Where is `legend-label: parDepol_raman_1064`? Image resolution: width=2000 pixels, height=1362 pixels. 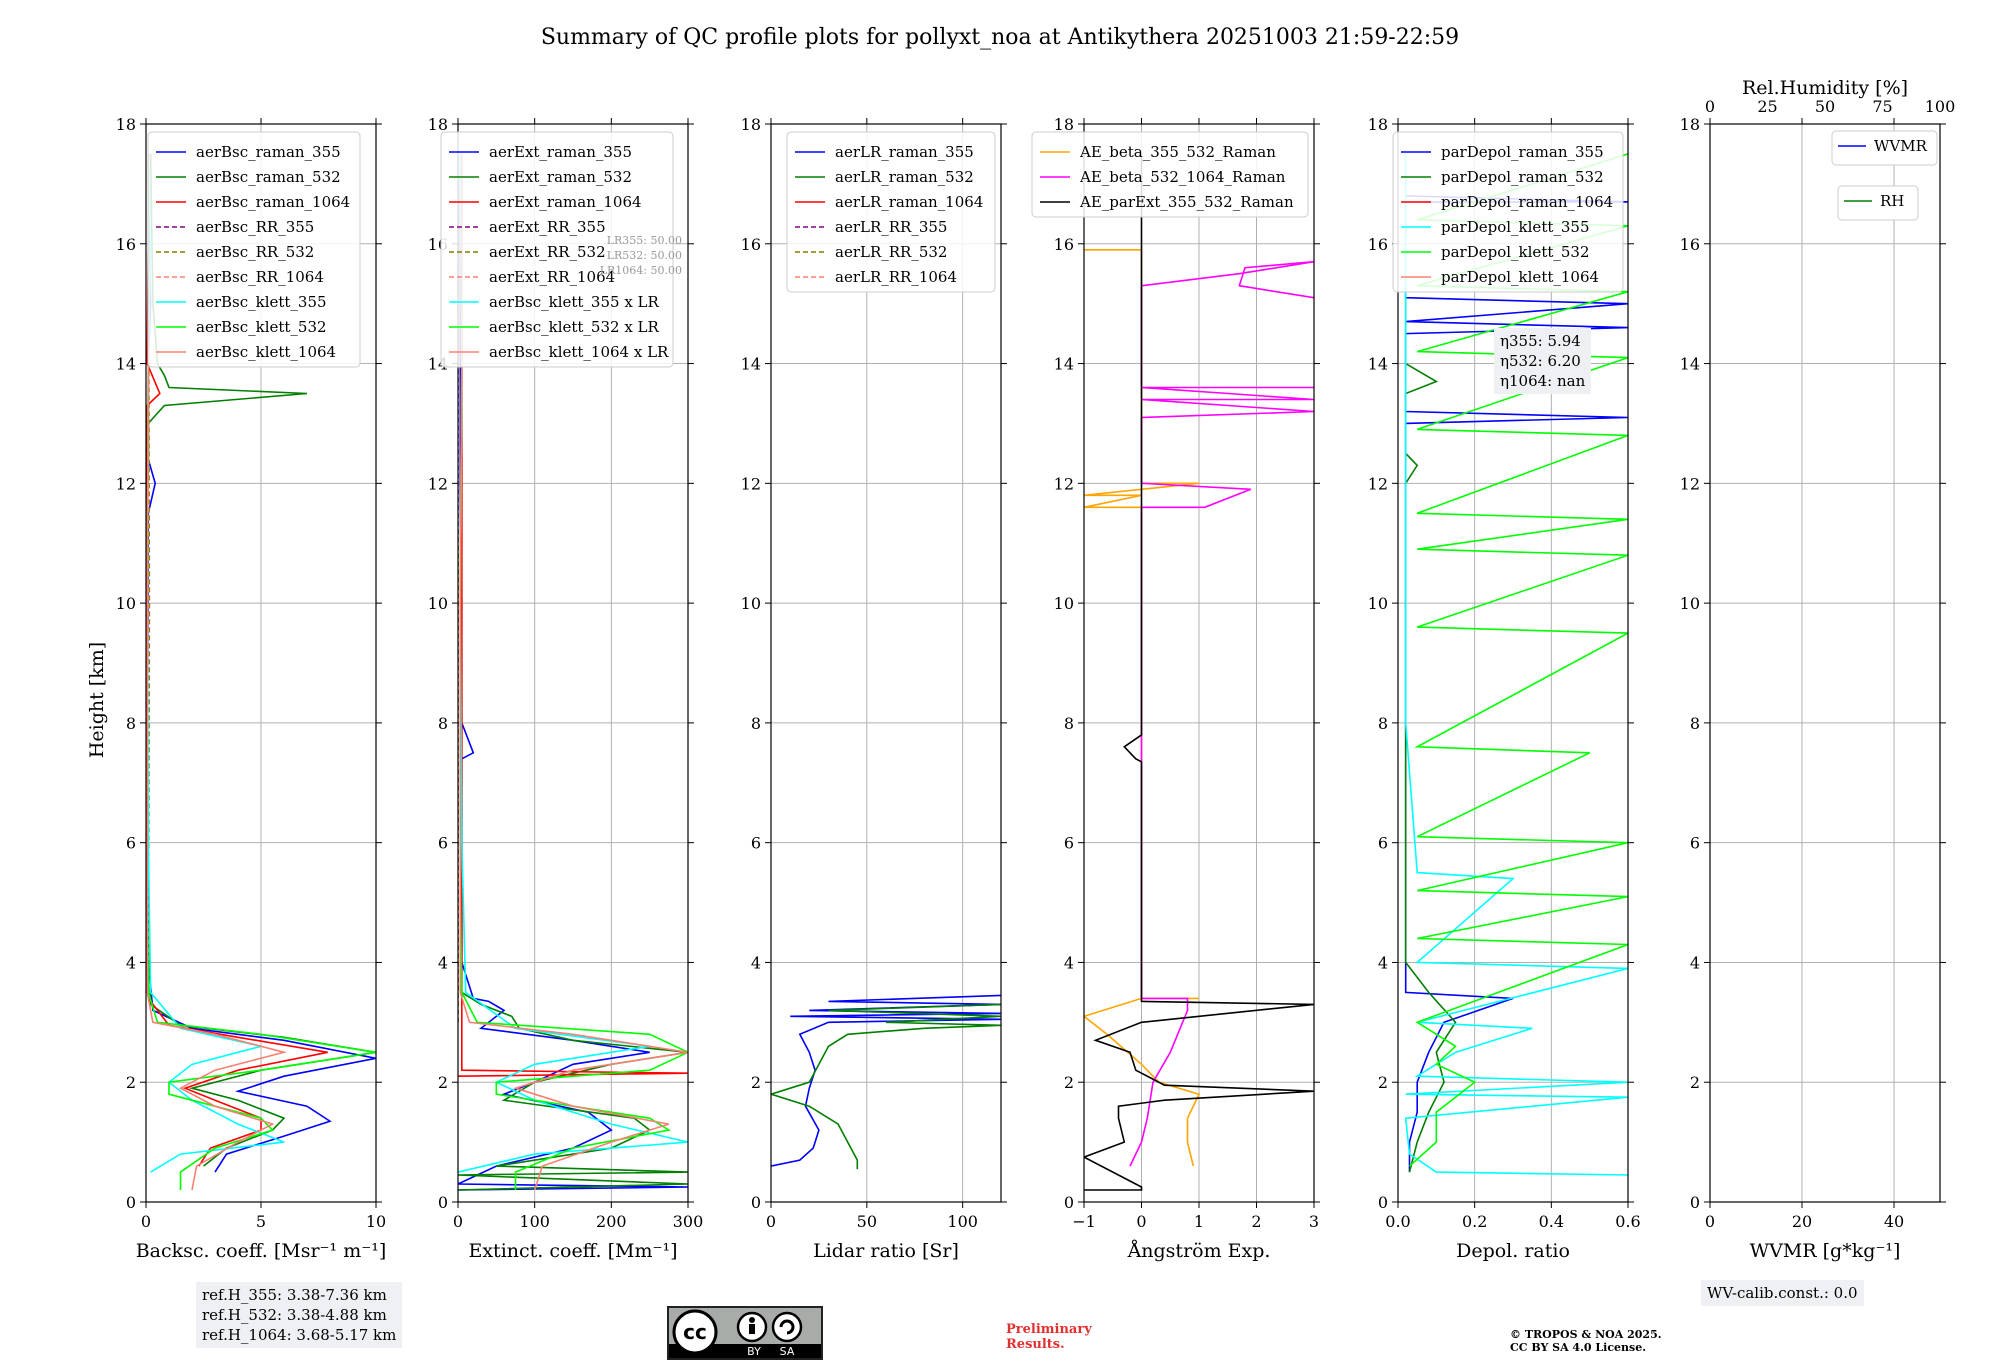 legend-label: parDepol_raman_1064 is located at coordinates (1527, 202).